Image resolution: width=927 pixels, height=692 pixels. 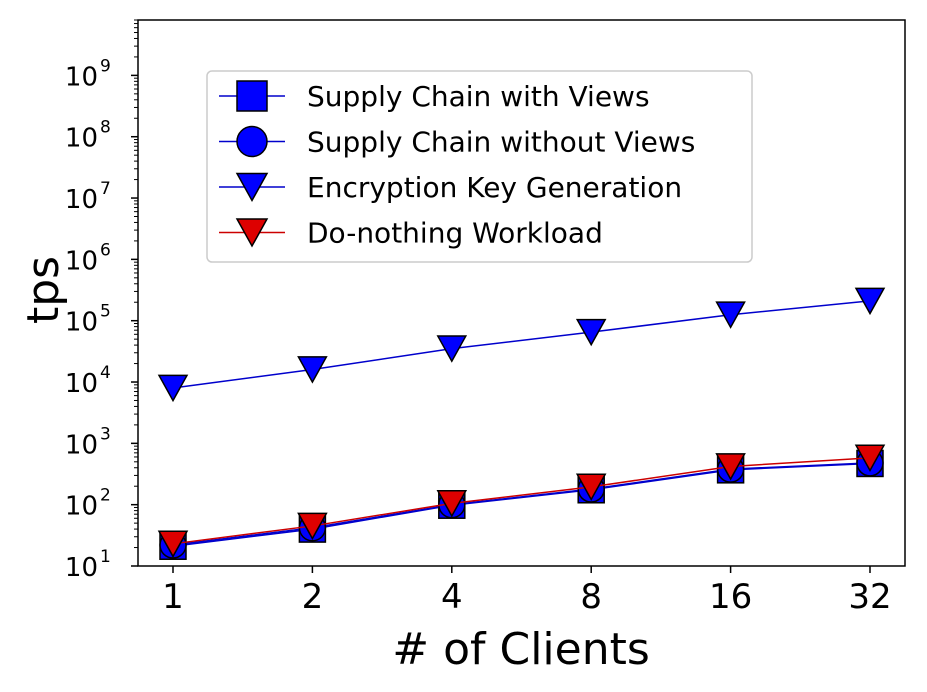 I want to click on legend-label: Supply Chain with Views, so click(x=478, y=96).